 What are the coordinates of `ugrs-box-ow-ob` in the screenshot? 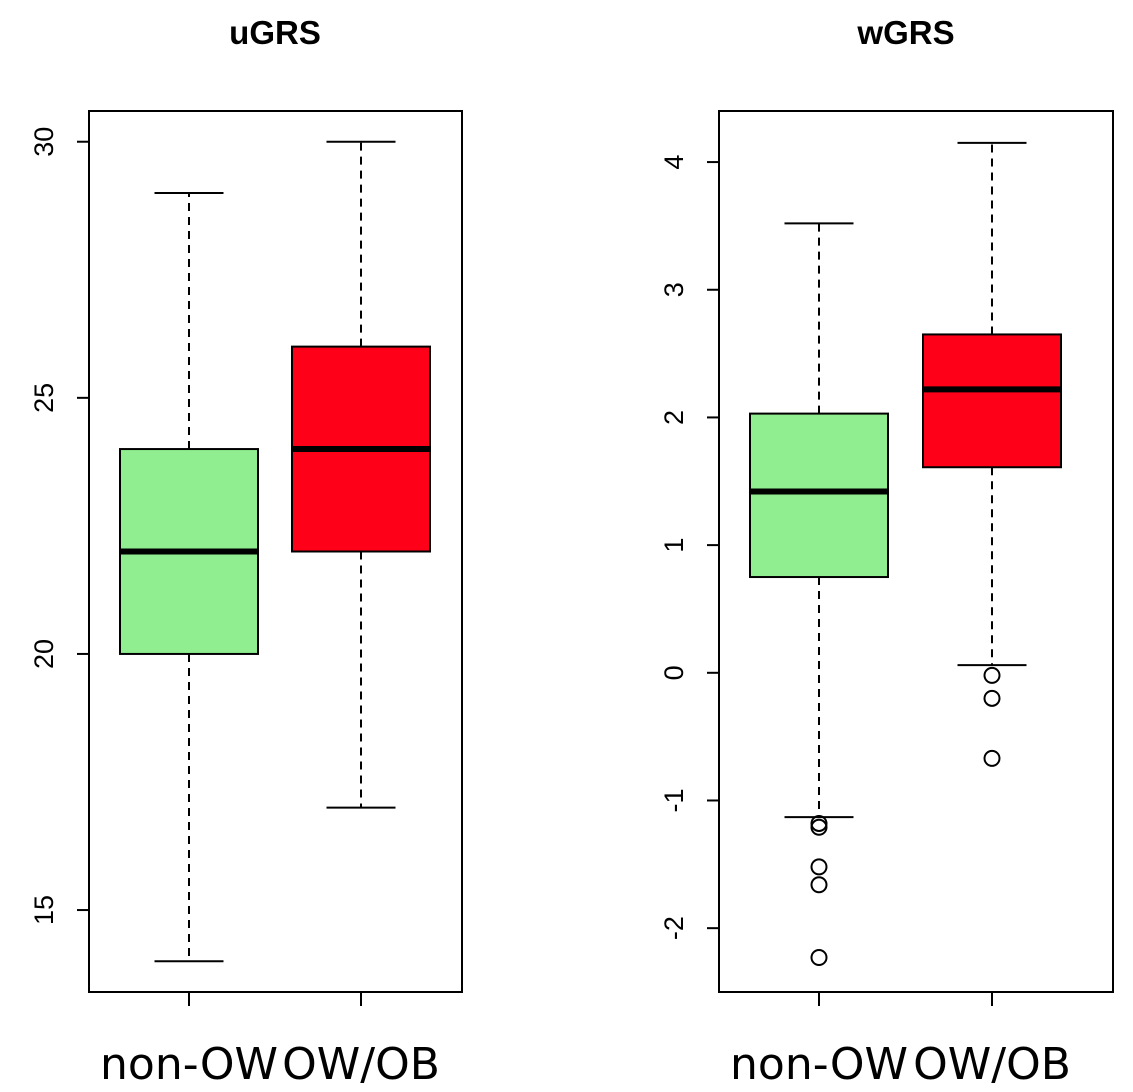 It's located at (361, 474).